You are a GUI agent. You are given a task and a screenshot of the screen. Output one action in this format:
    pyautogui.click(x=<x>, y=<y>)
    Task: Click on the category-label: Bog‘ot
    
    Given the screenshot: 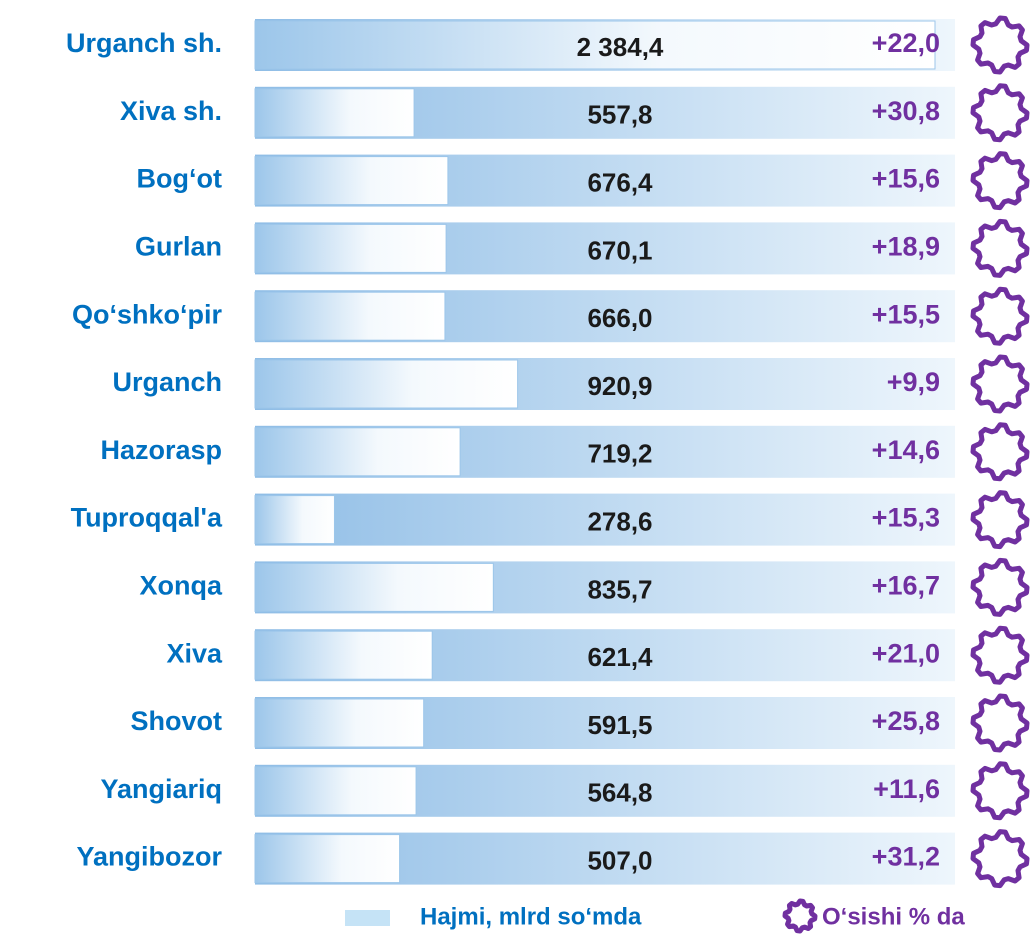 What is the action you would take?
    pyautogui.click(x=179, y=179)
    